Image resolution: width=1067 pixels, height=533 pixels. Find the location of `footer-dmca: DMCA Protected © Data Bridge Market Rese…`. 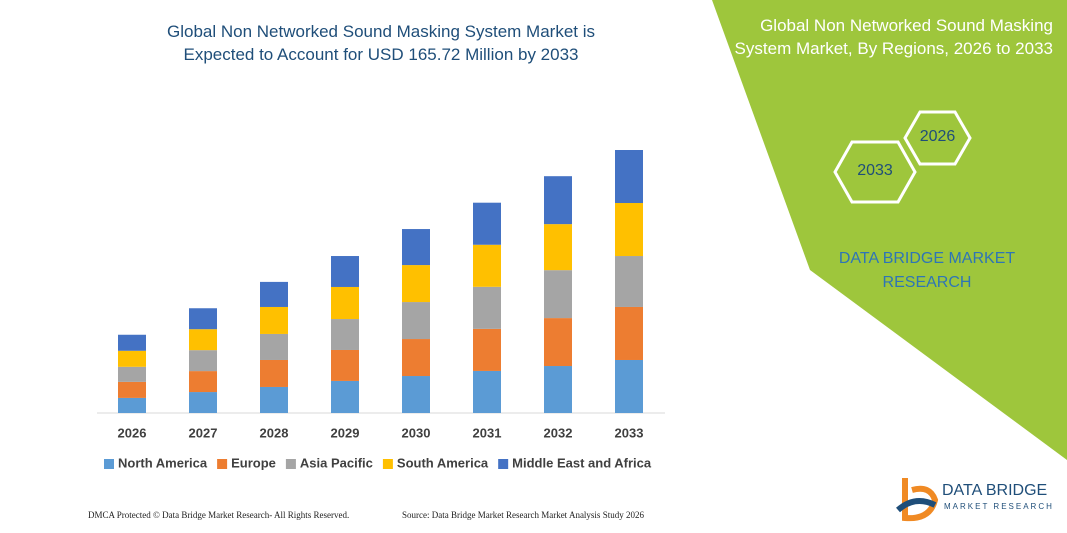

footer-dmca: DMCA Protected © Data Bridge Market Rese… is located at coordinates (219, 515).